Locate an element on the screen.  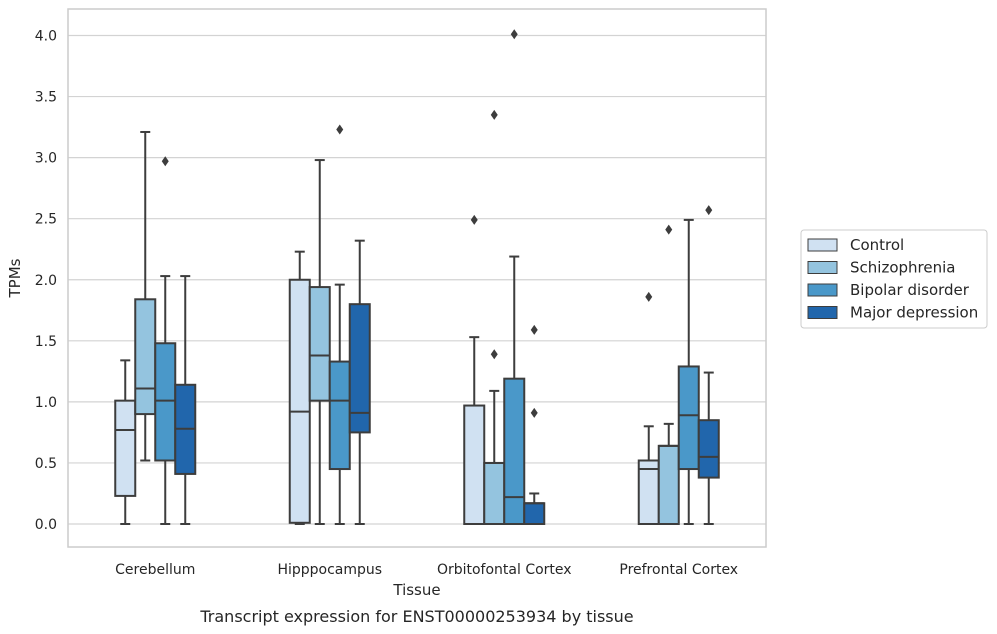
y-tick-labels: 0.0 0.5 1.0 1.5 2.0 2.5 3.0 3.5 4.0 is located at coordinates (46, 281).